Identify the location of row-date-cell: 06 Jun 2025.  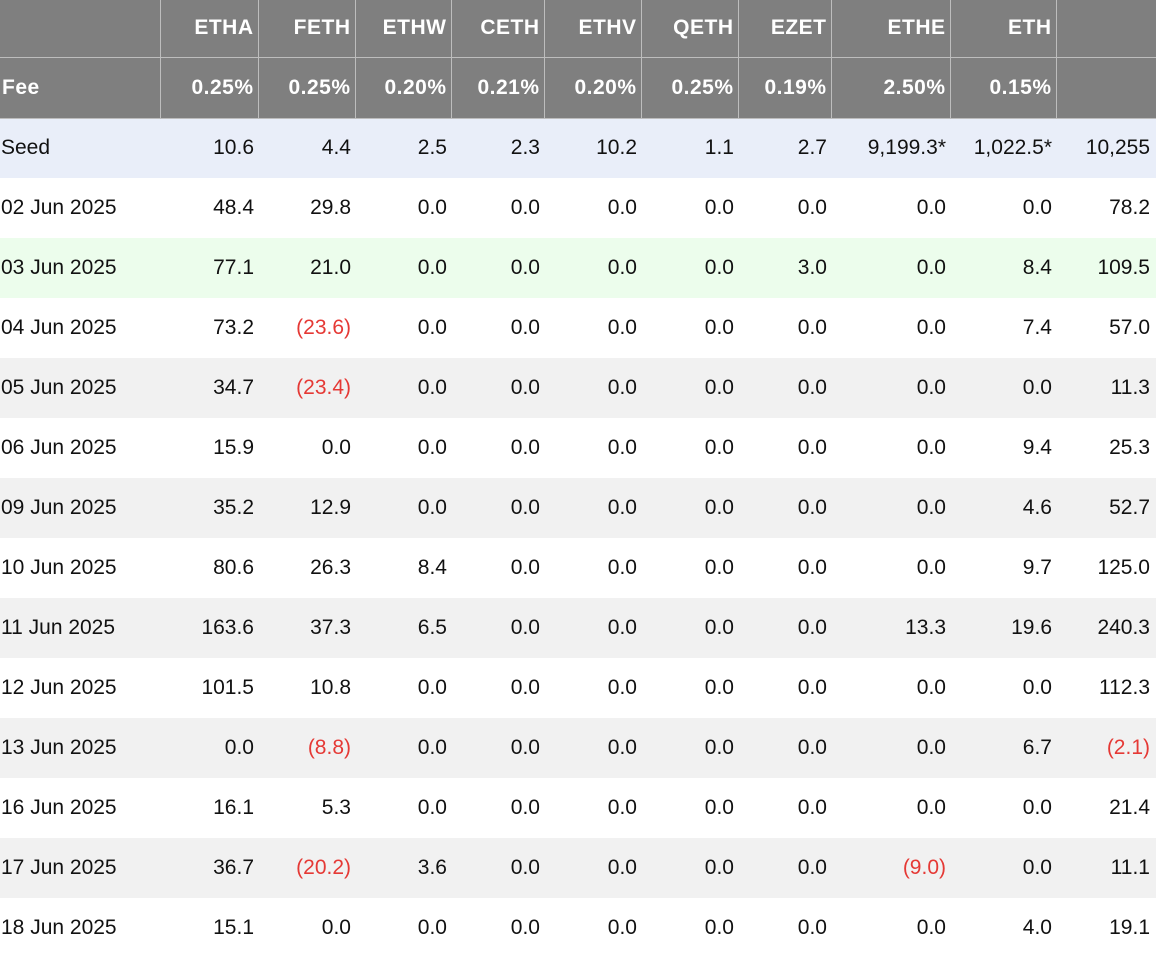
(80, 448).